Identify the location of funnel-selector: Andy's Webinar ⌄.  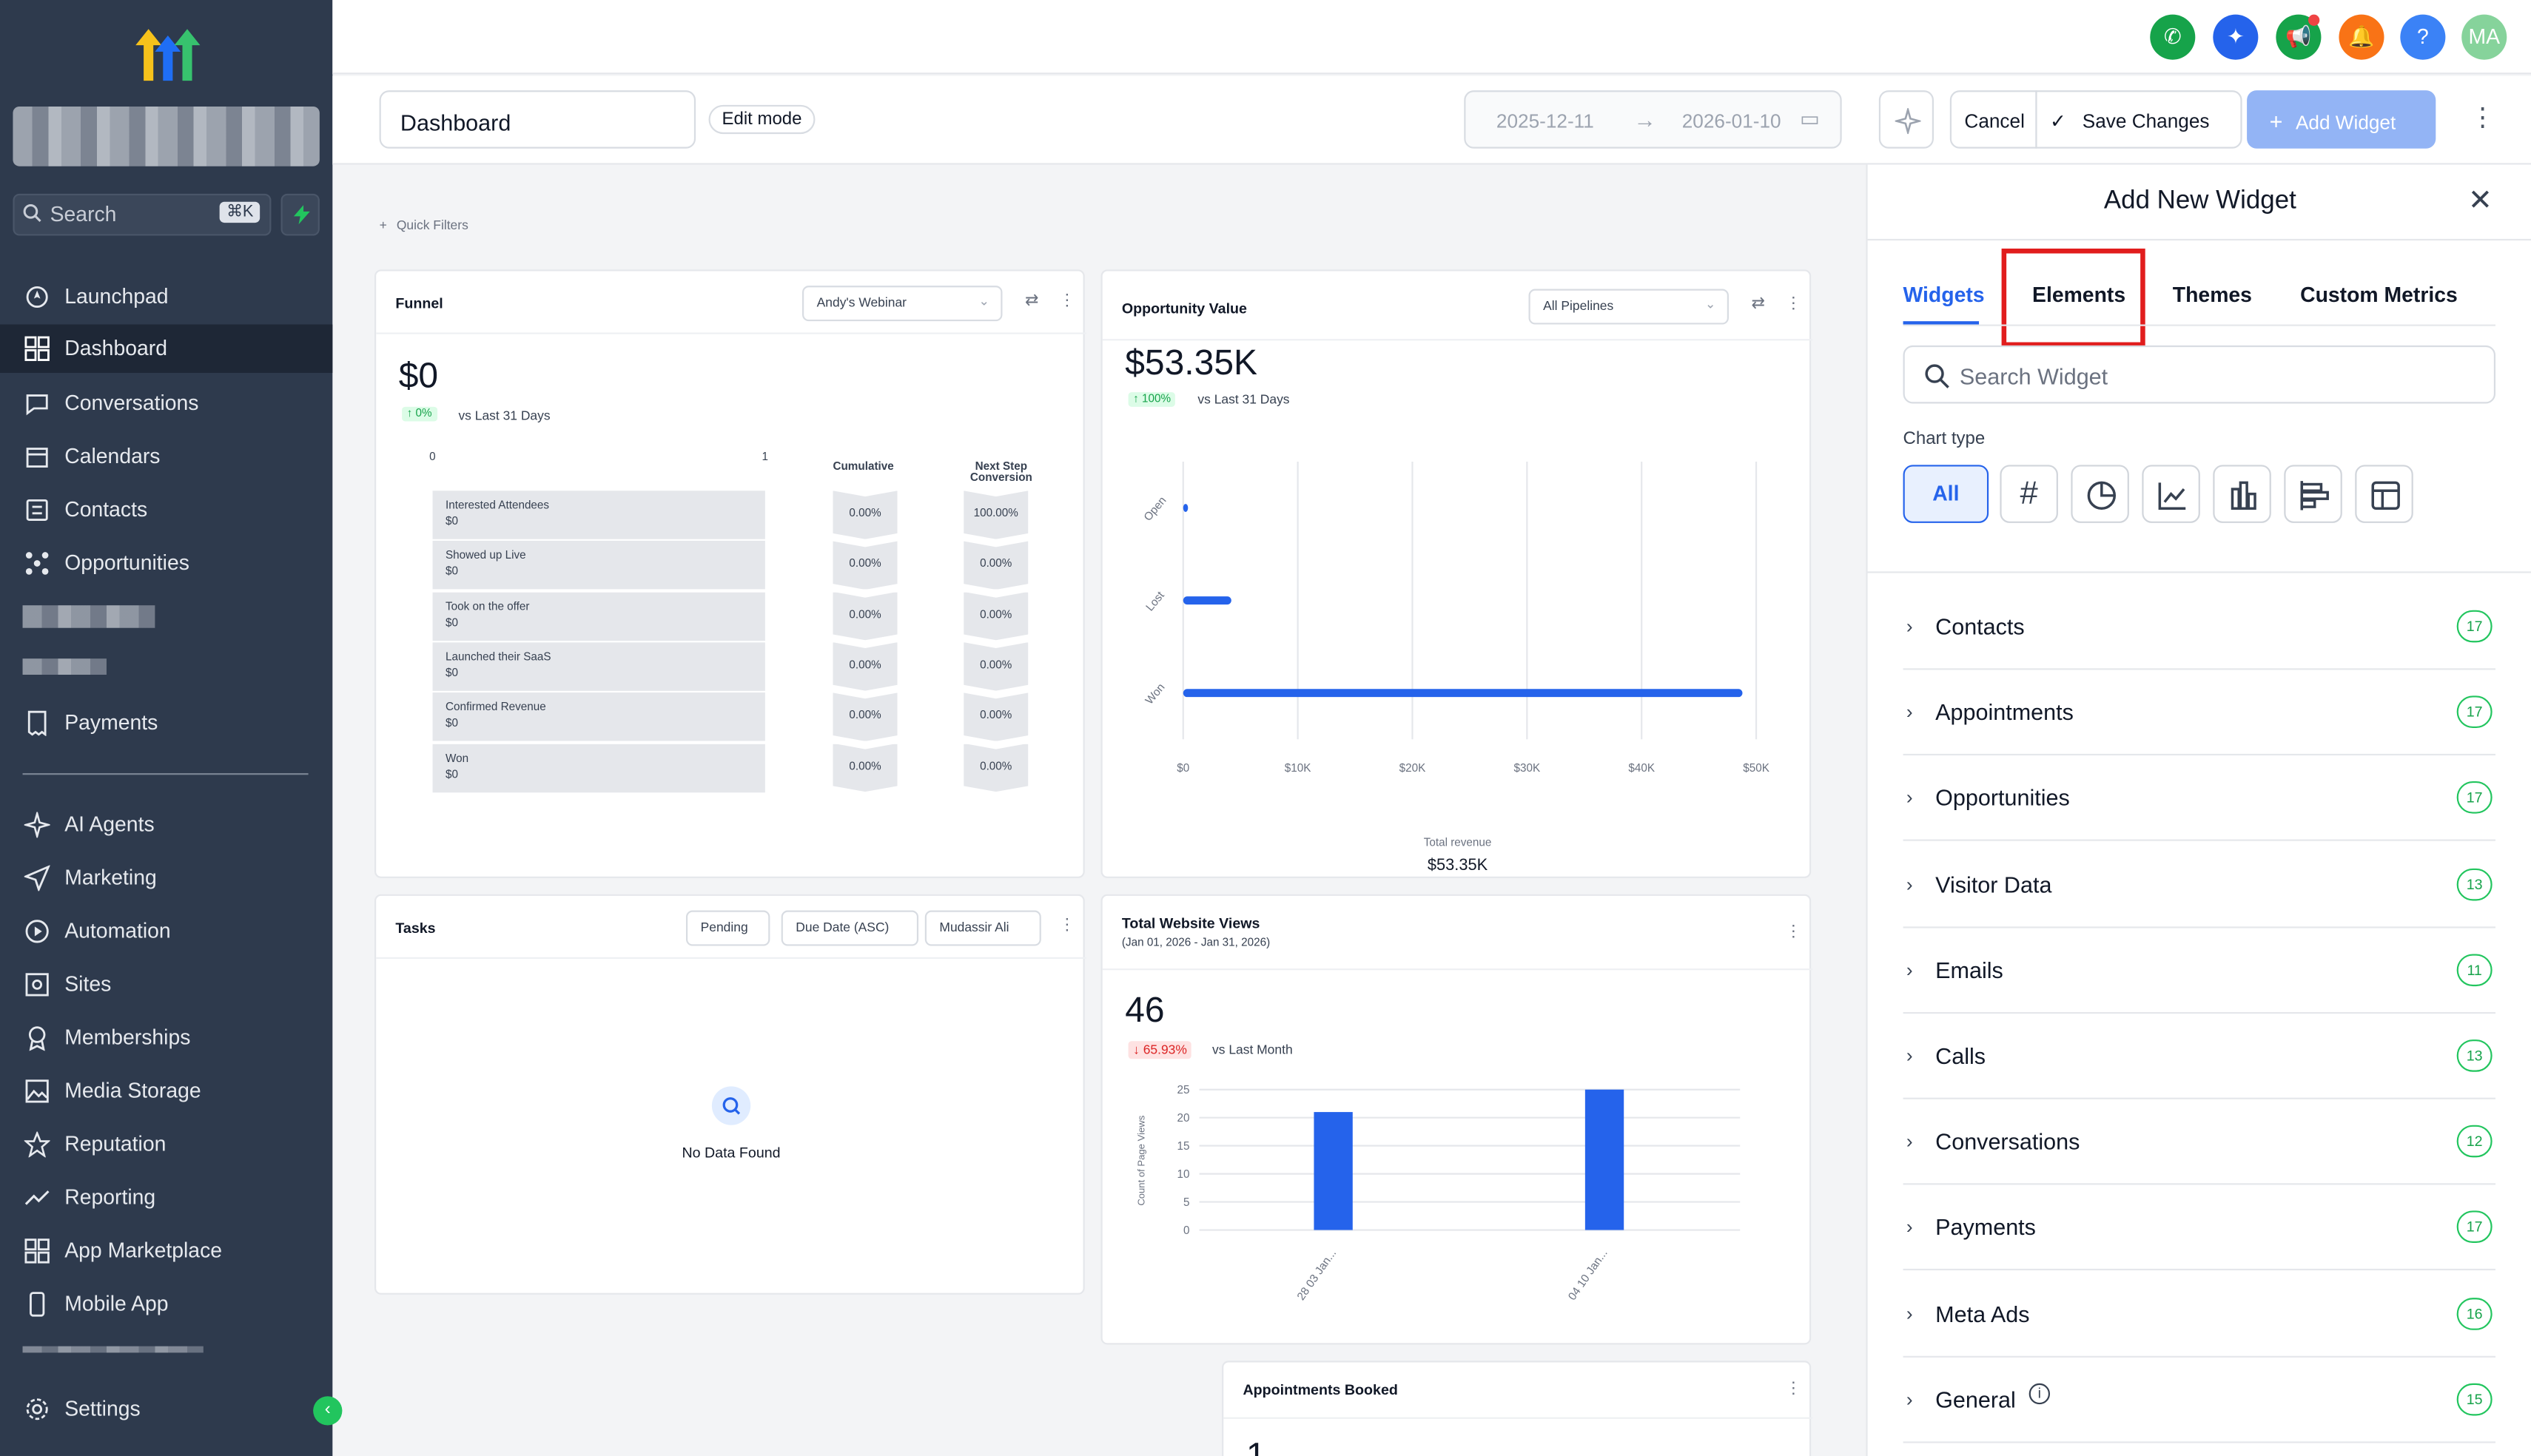
(903, 304).